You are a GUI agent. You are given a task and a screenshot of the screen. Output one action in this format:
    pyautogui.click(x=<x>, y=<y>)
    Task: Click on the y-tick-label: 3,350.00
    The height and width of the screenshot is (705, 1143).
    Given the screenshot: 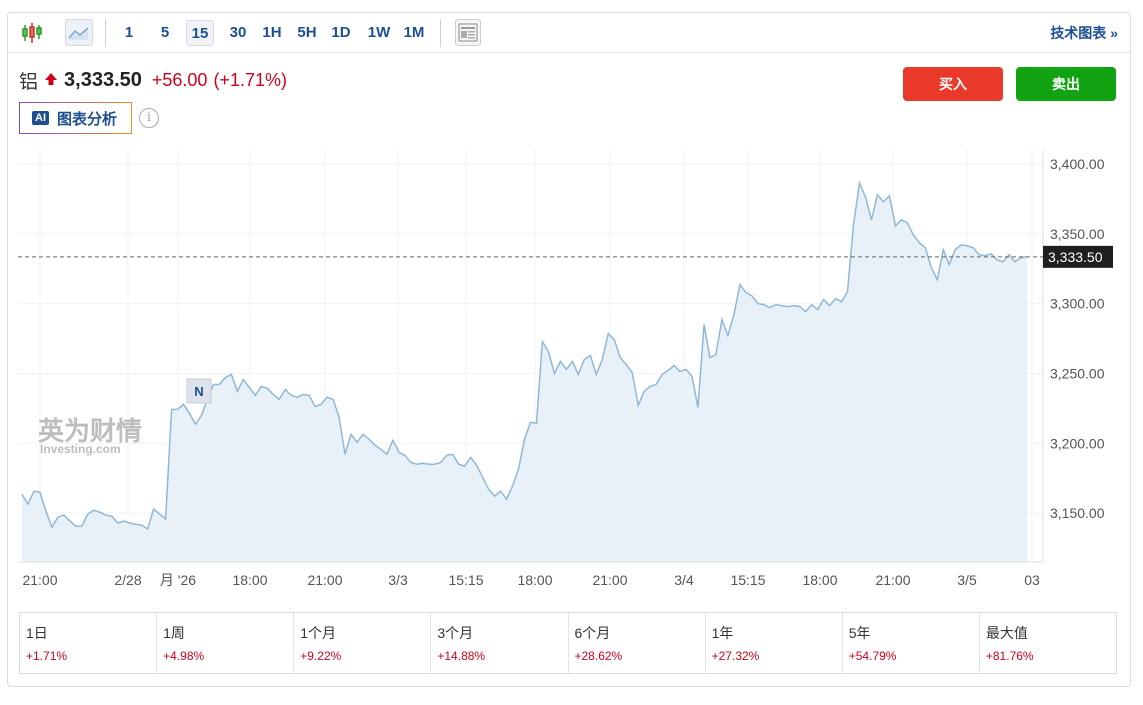 What is the action you would take?
    pyautogui.click(x=1077, y=234)
    